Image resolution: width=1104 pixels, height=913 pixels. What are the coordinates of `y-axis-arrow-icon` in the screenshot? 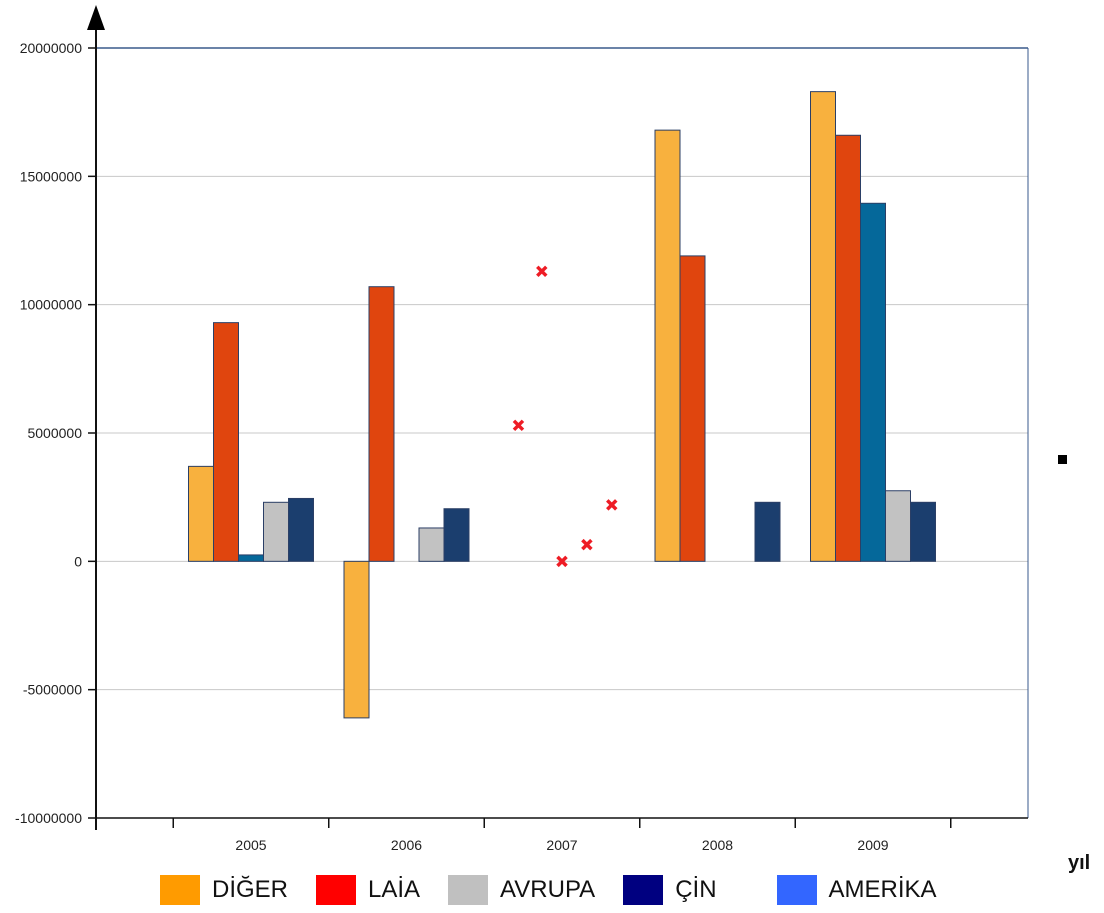 It's located at (96, 17).